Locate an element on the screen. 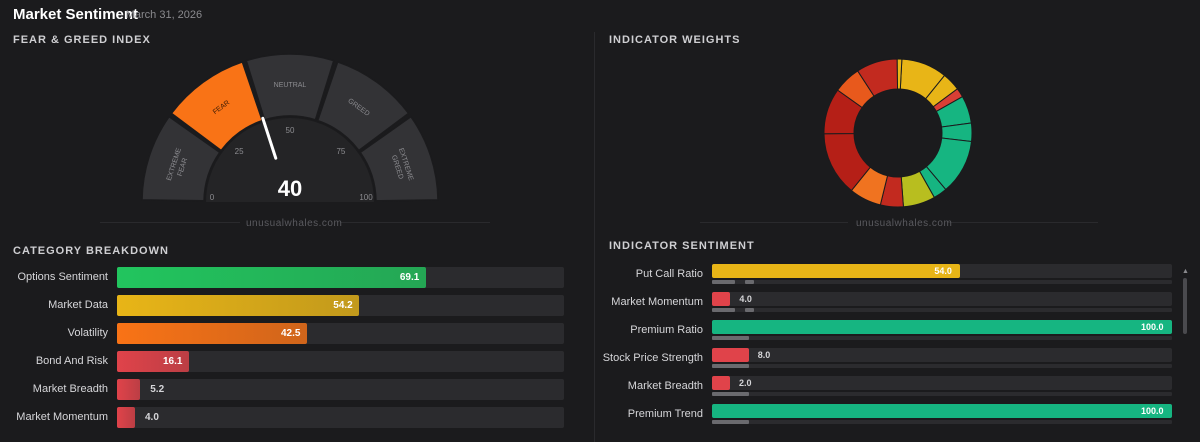  indicator-weights-donut is located at coordinates (898, 133).